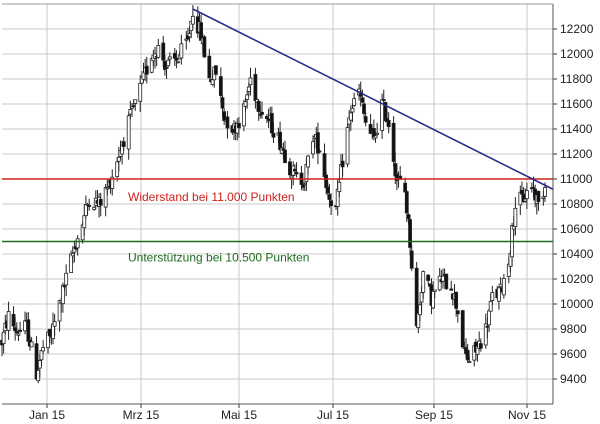 This screenshot has height=424, width=600. I want to click on y-tick-label: 10800, so click(577, 204).